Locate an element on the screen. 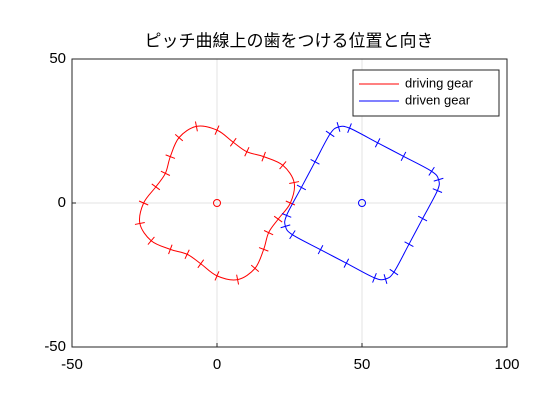  legend-box is located at coordinates (426, 93).